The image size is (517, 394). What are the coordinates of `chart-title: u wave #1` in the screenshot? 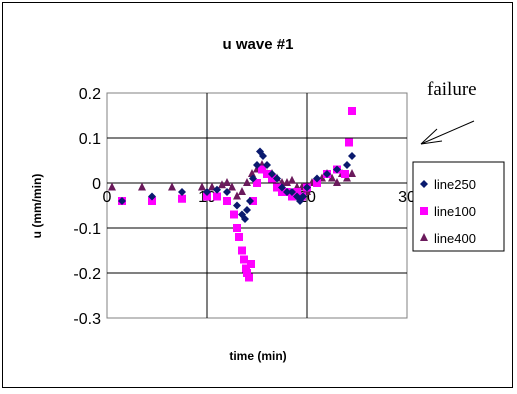 It's located at (258, 44).